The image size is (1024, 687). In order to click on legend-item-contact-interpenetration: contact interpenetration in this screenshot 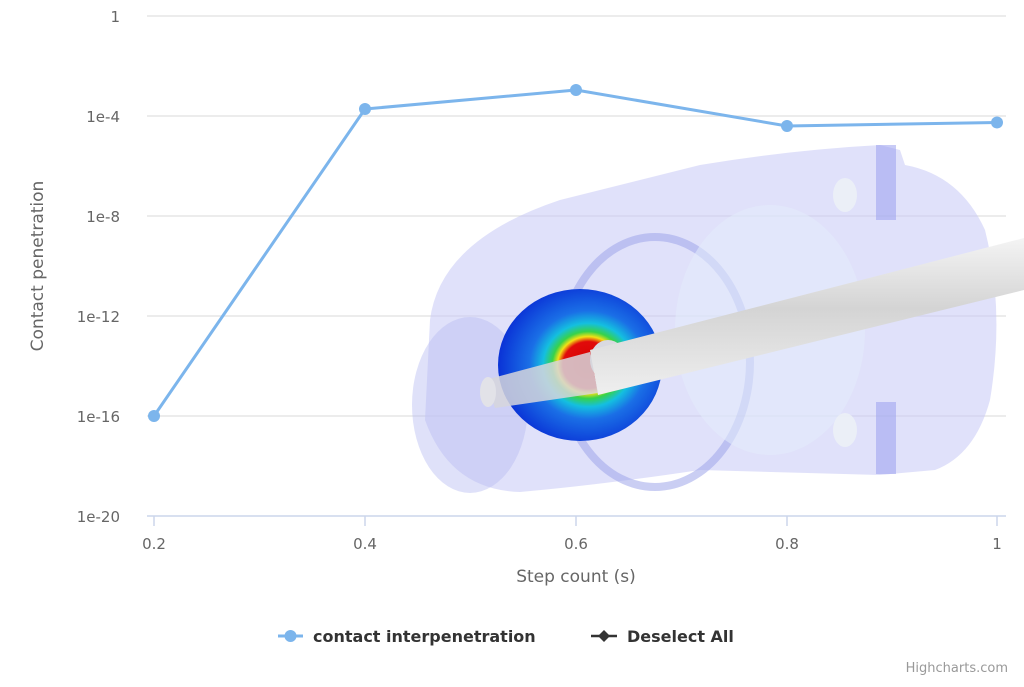, I will do `click(407, 636)`.